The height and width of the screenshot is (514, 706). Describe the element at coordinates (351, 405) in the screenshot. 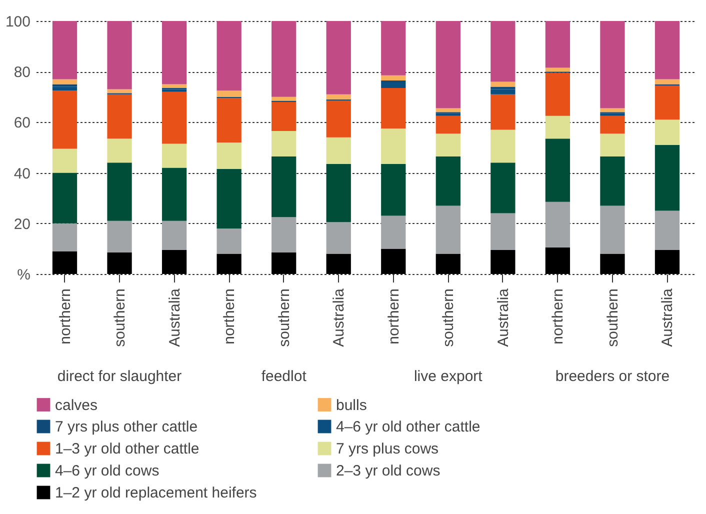

I see `legend-label: bulls` at that location.